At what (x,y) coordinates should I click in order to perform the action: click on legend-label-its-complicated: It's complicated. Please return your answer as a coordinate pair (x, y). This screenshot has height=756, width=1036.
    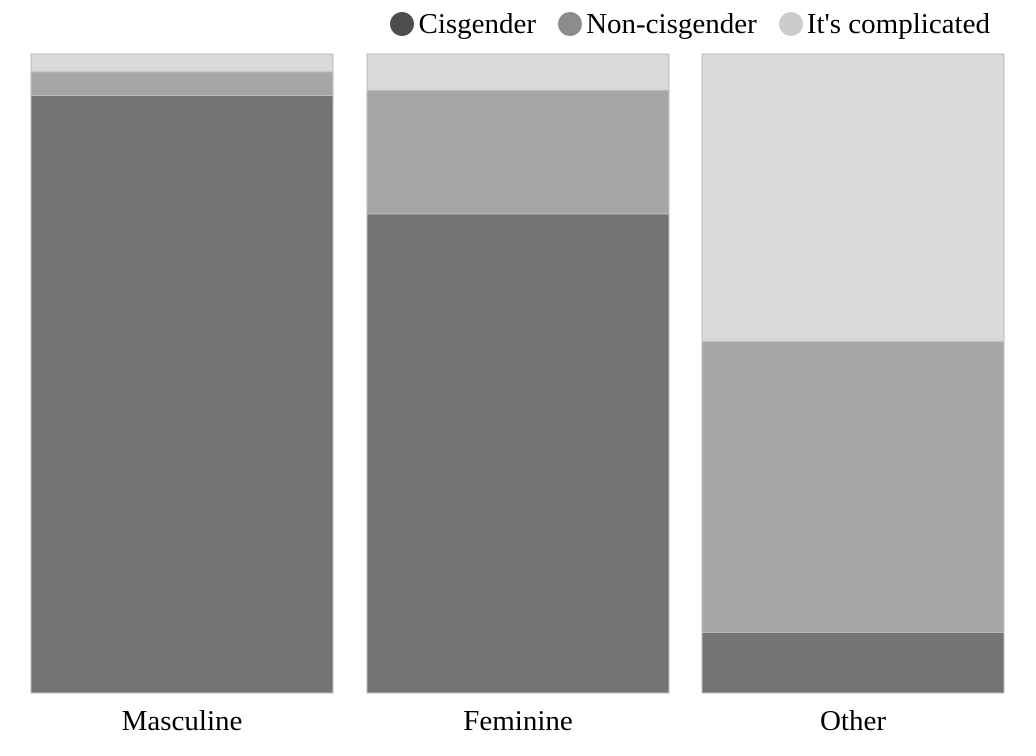
    Looking at the image, I should click on (898, 24).